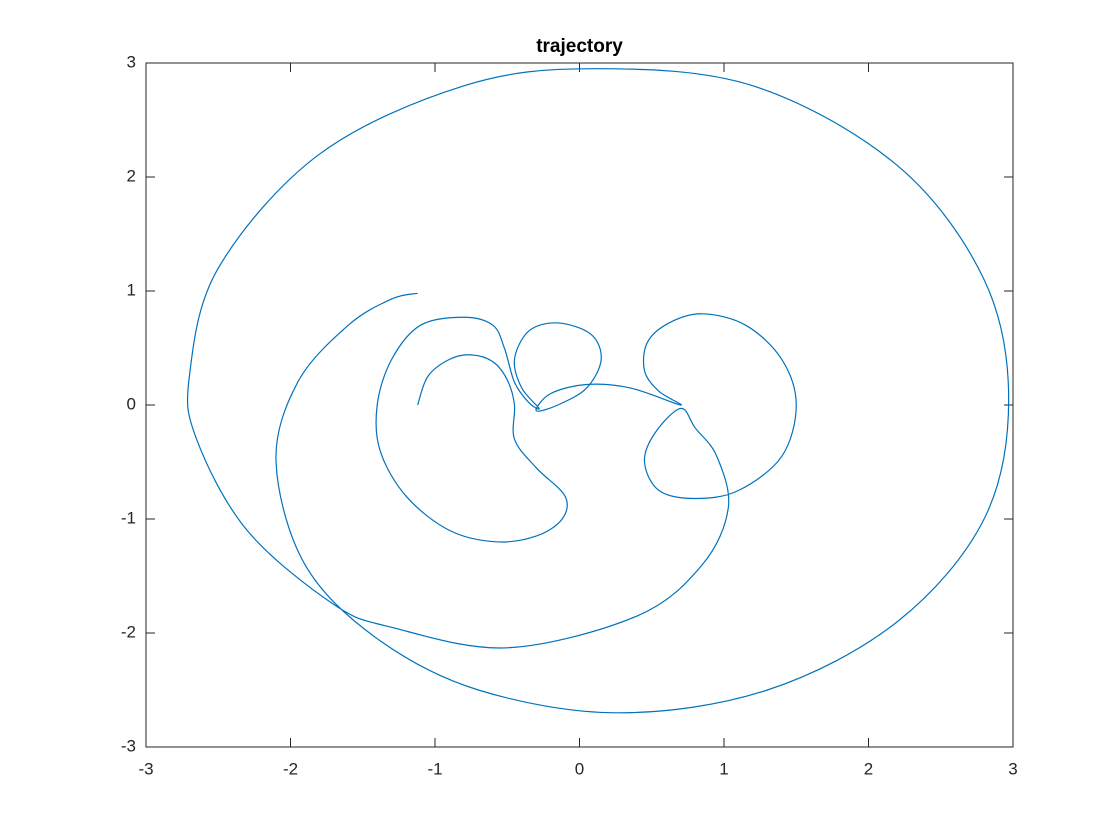 The image size is (1120, 840). What do you see at coordinates (128, 631) in the screenshot?
I see `y-tick-label: -2` at bounding box center [128, 631].